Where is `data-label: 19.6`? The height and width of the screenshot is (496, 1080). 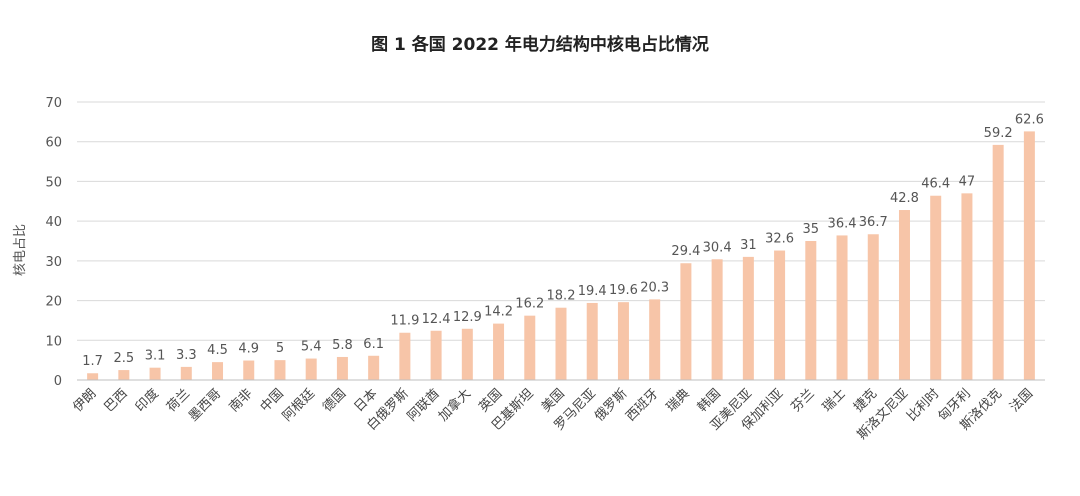
data-label: 19.6 is located at coordinates (623, 290).